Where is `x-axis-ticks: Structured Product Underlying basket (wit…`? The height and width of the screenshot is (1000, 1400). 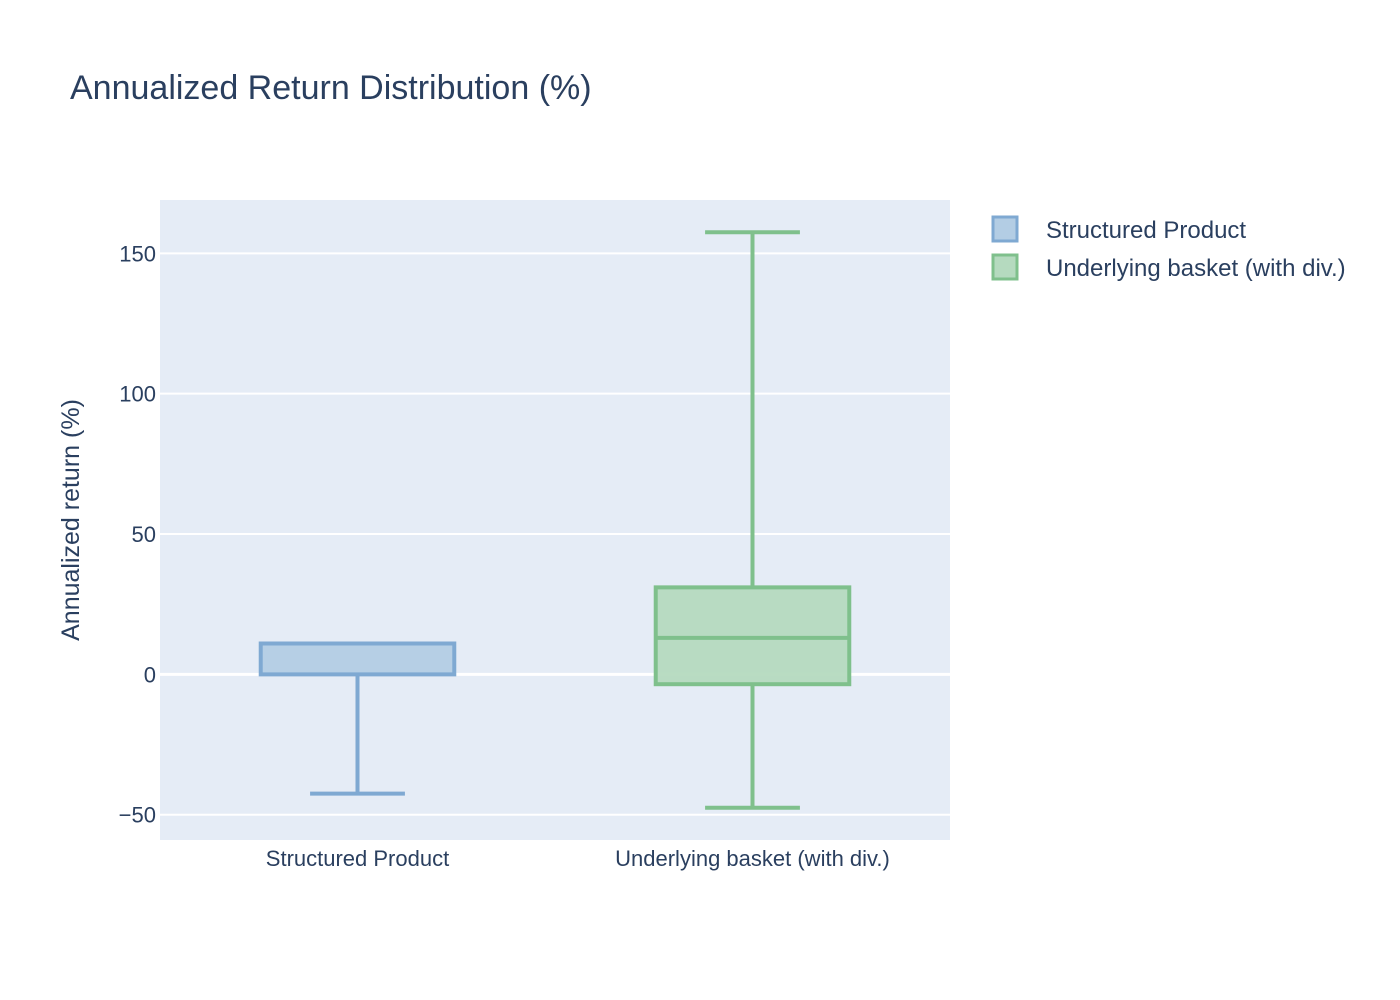
x-axis-ticks: Structured Product Underlying basket (wit… is located at coordinates (578, 858).